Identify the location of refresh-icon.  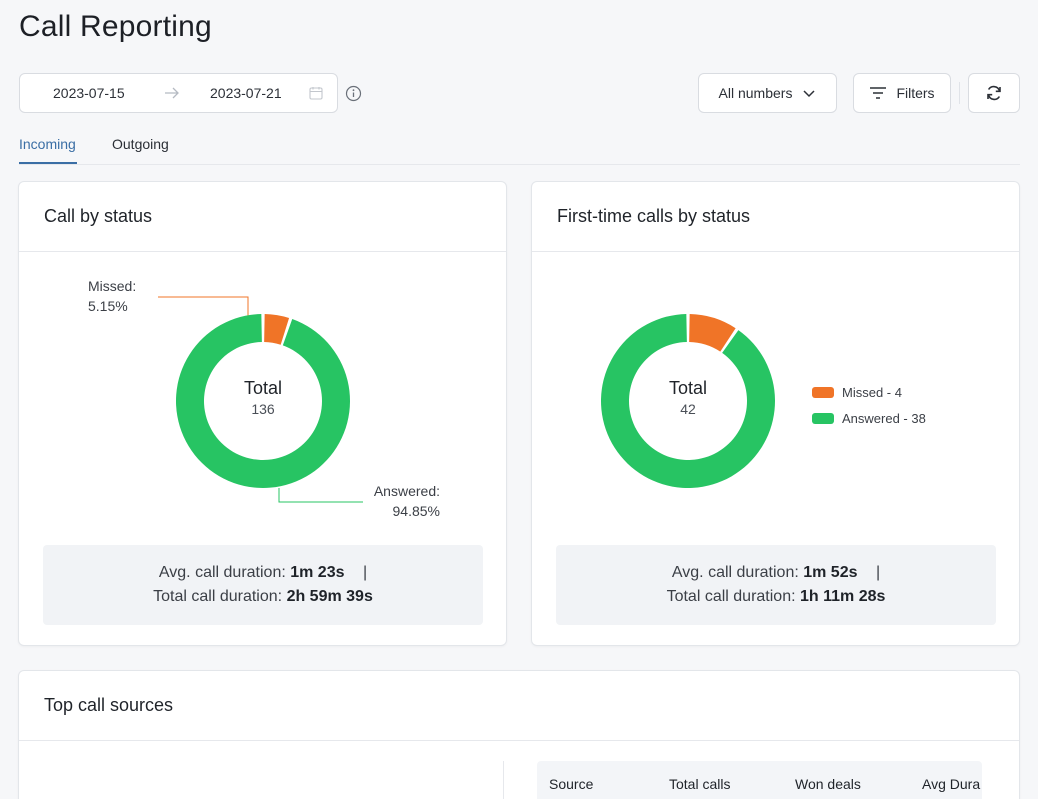
(994, 93).